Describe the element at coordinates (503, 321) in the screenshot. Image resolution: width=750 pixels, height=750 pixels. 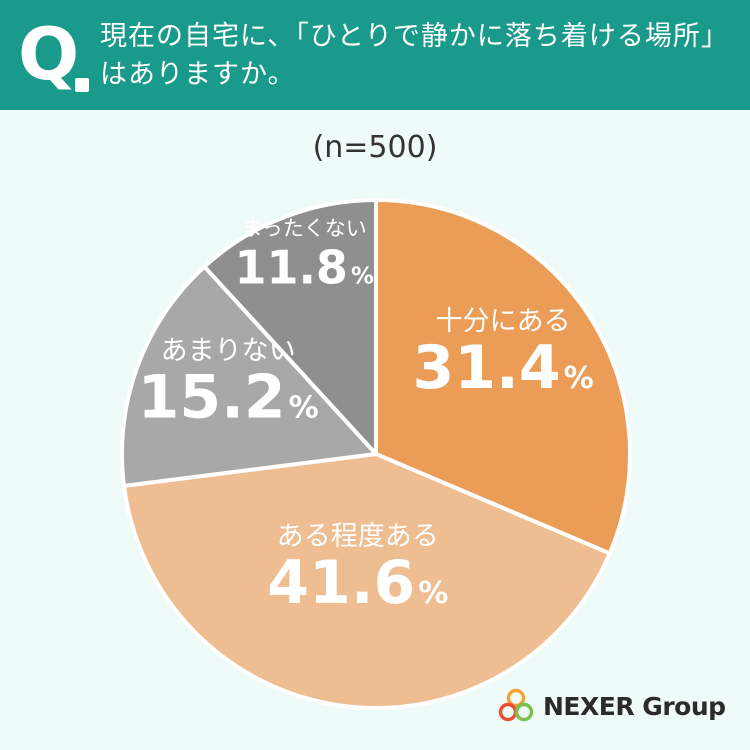
I see `slice-label-1: 十分にある` at that location.